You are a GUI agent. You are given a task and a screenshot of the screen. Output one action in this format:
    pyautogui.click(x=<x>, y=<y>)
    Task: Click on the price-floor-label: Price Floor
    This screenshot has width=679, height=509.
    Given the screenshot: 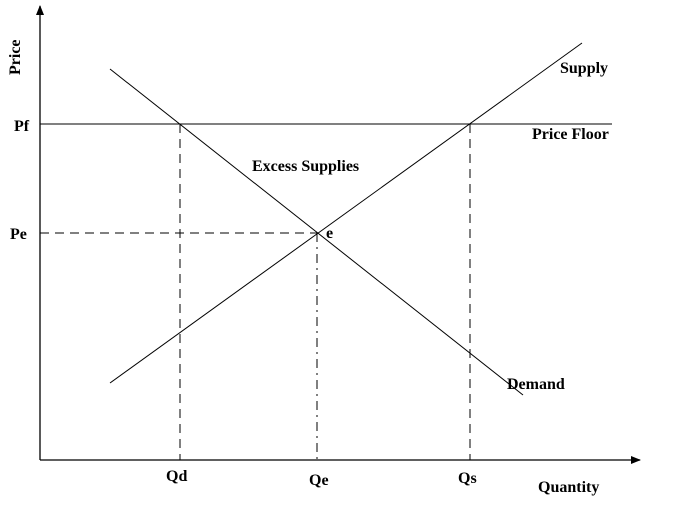 What is the action you would take?
    pyautogui.click(x=570, y=134)
    